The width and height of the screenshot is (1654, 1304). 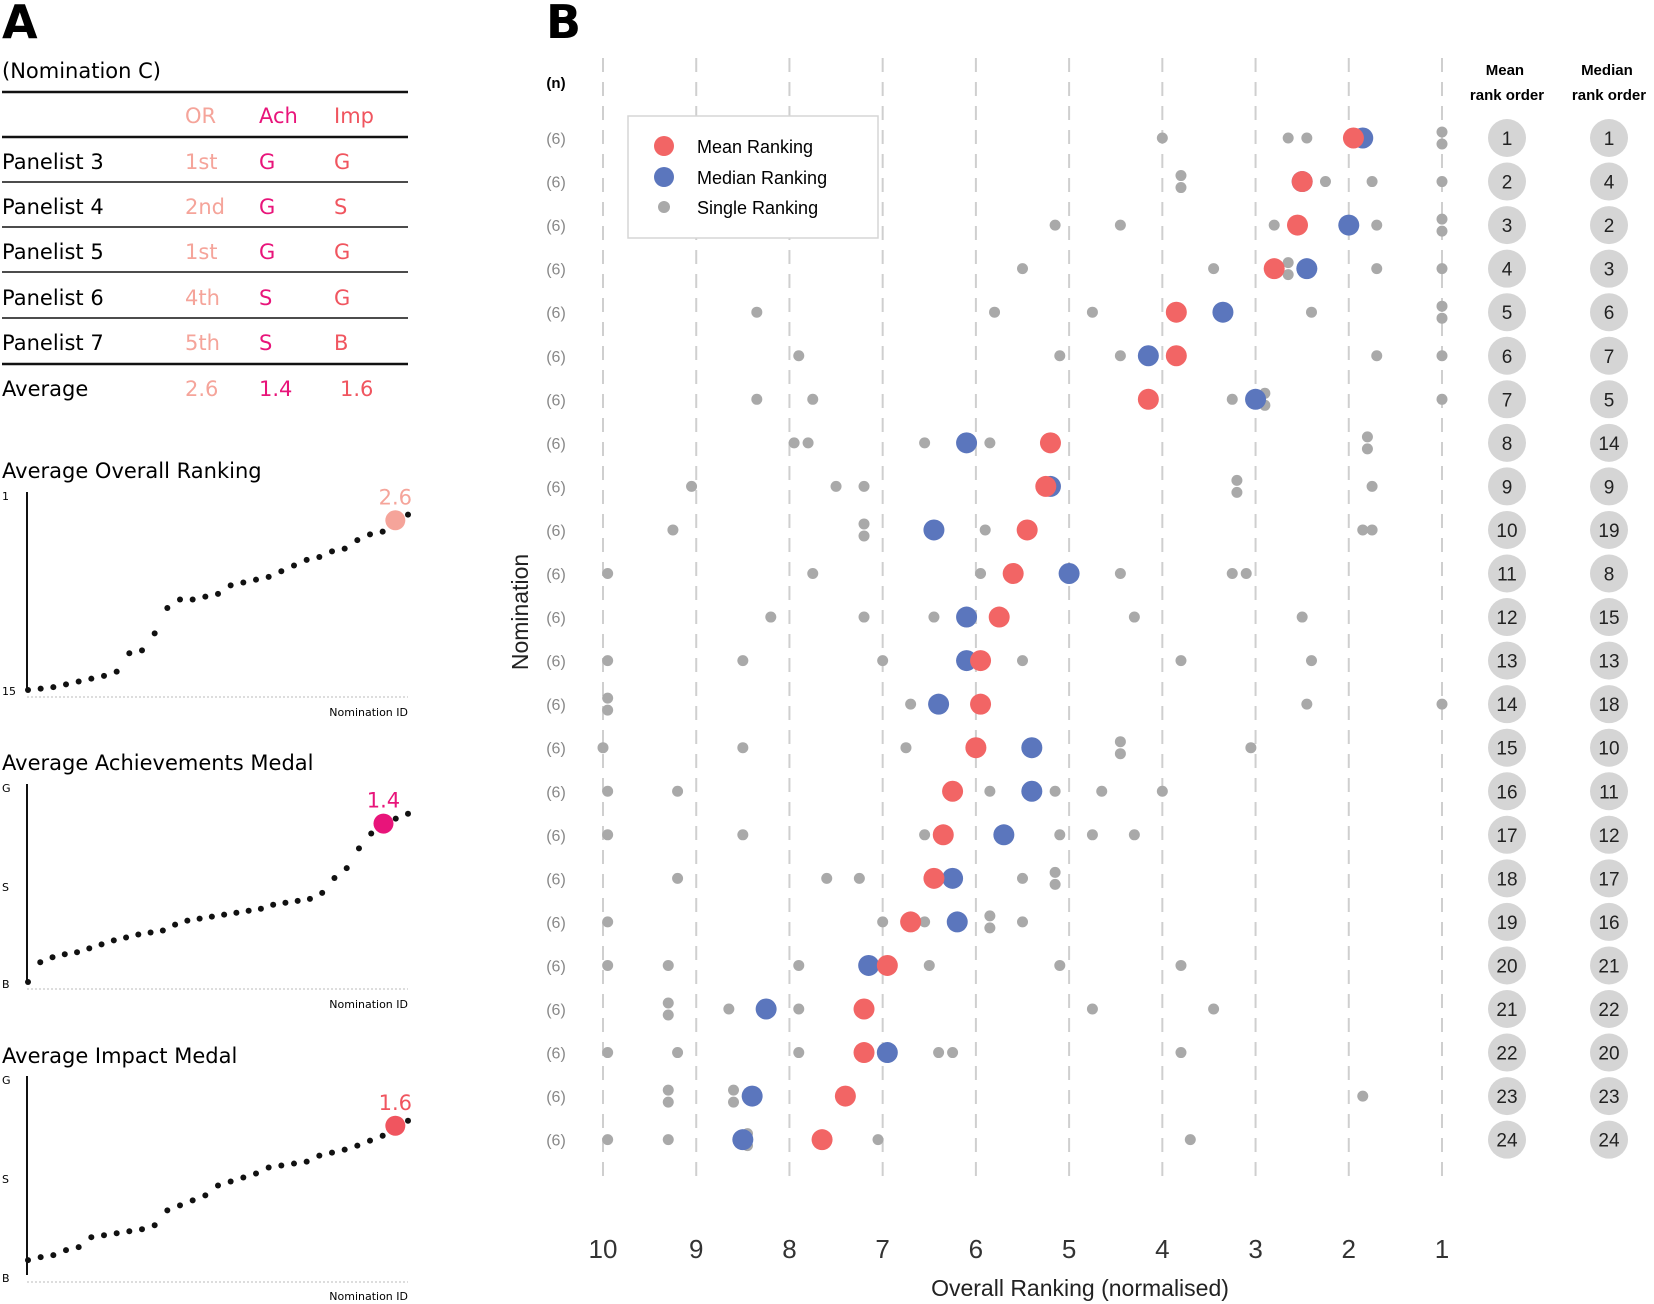 What do you see at coordinates (265, 343) in the screenshot?
I see `row-ach: S` at bounding box center [265, 343].